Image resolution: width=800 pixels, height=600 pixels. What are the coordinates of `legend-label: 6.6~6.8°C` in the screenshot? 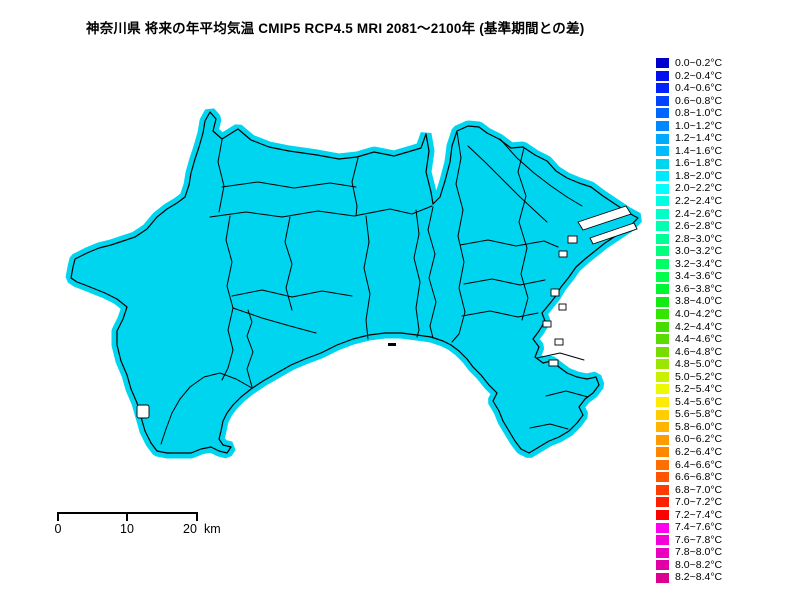 It's located at (699, 477).